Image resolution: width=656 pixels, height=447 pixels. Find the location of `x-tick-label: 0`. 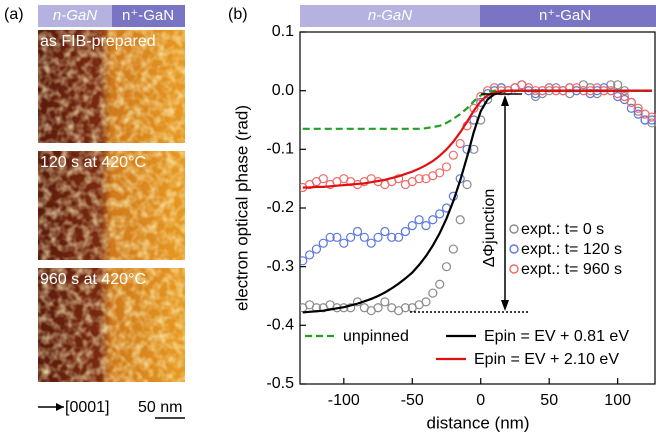

x-tick-label: 0 is located at coordinates (480, 400).